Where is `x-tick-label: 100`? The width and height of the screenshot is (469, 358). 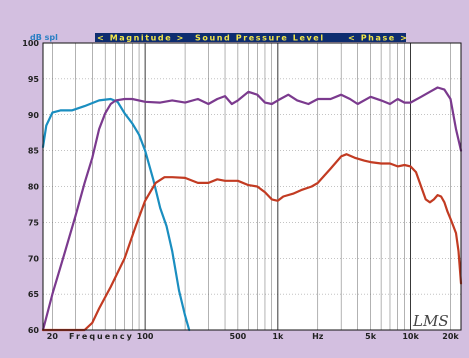 x-tick-label: 100 is located at coordinates (145, 336).